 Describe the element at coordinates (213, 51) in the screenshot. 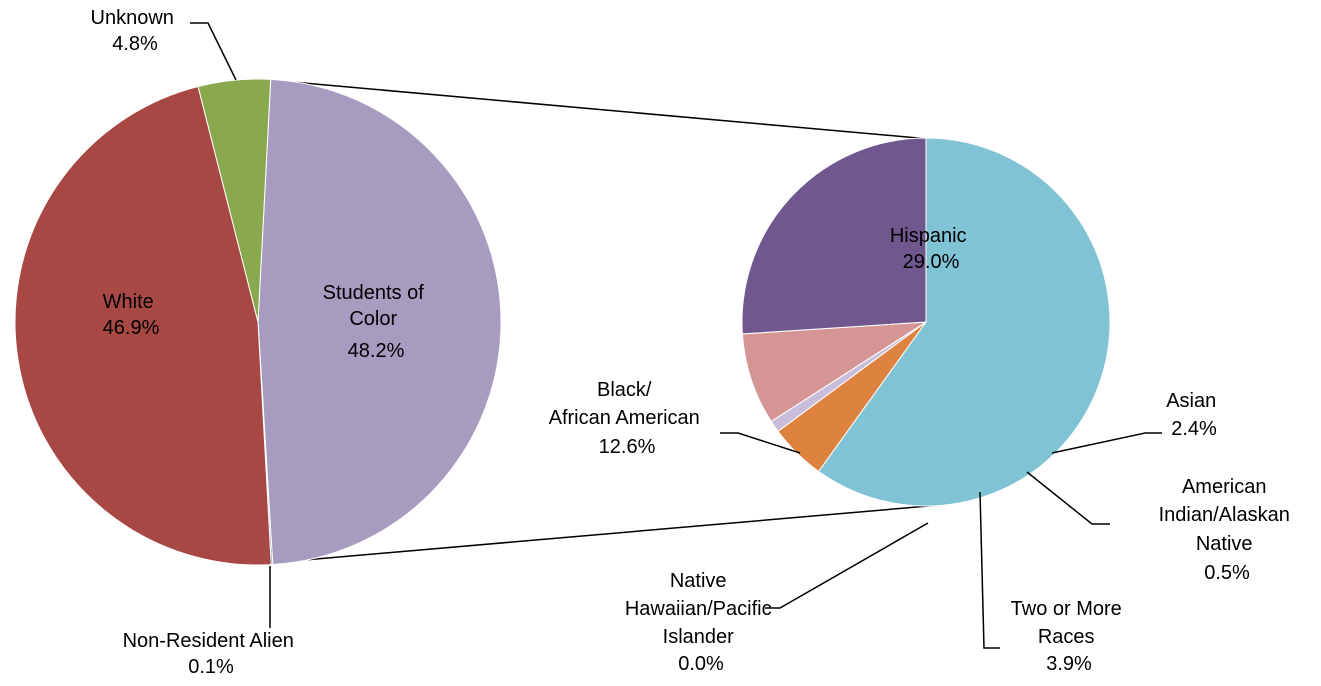

I see `leader-line-unknown` at that location.